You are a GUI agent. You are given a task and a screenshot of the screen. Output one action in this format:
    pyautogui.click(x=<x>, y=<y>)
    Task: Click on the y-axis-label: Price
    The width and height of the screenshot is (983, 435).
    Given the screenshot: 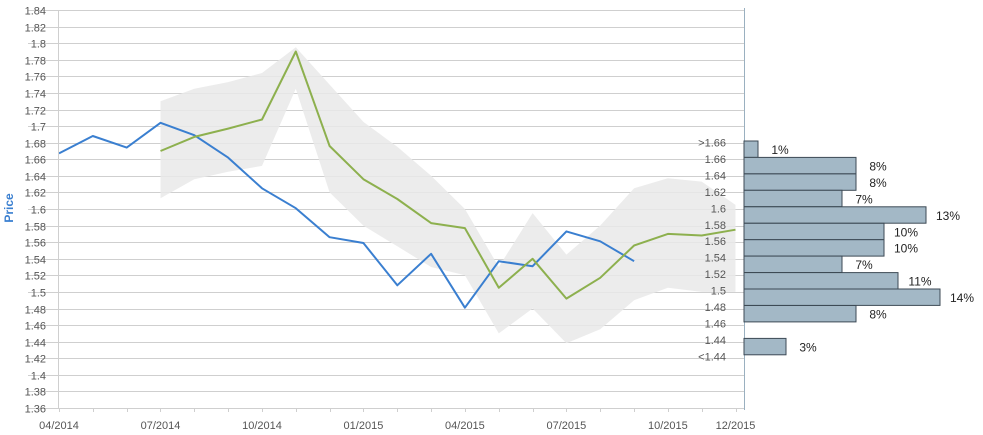 What is the action you would take?
    pyautogui.click(x=9, y=208)
    